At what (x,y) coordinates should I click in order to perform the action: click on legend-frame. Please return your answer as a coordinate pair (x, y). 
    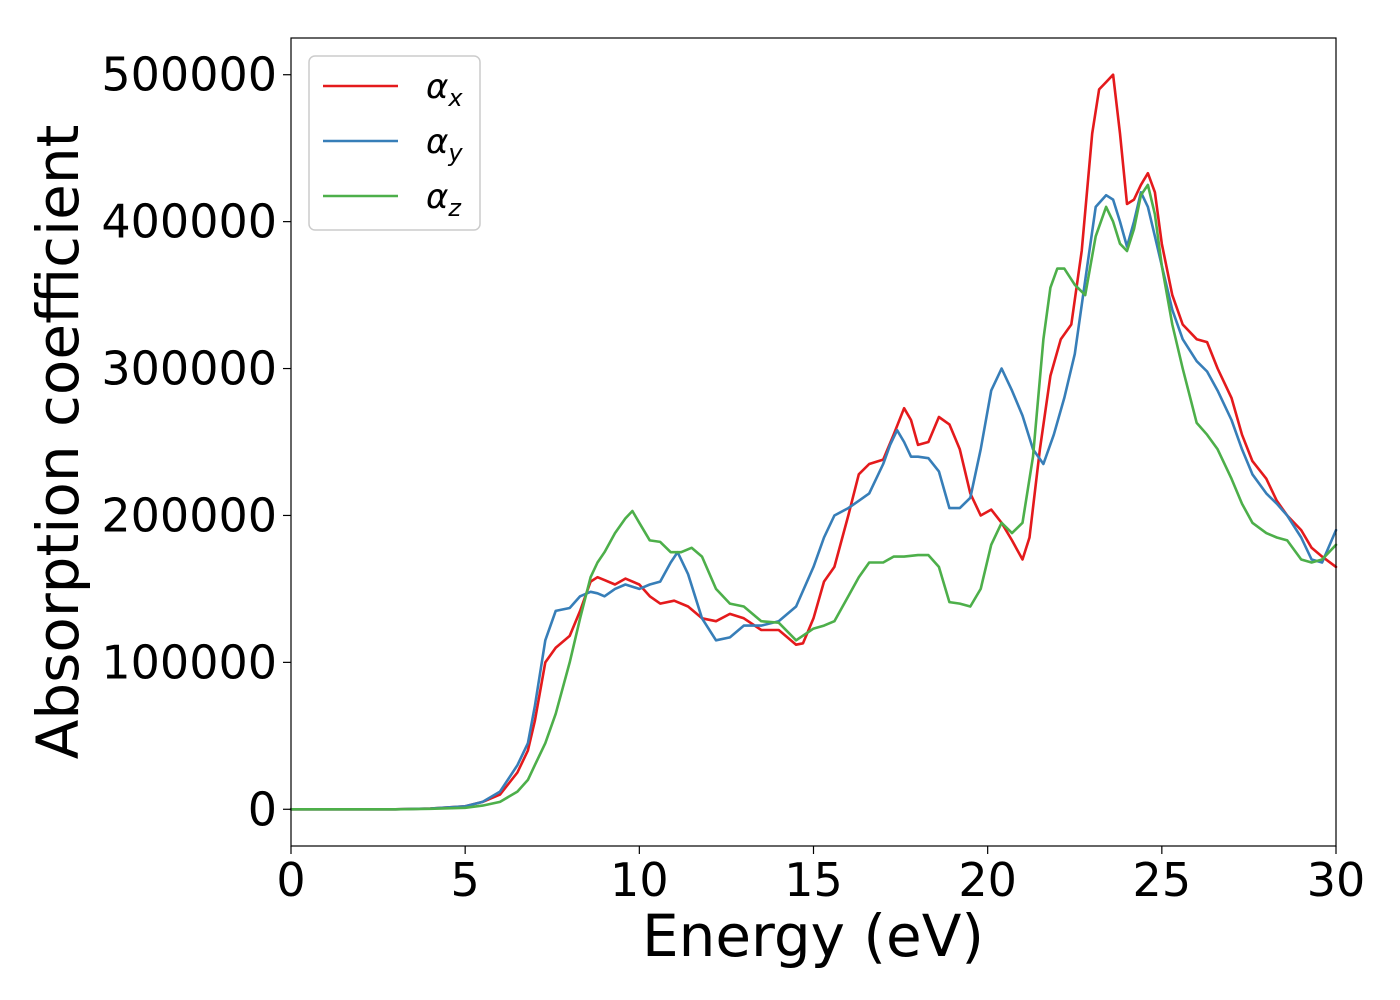
    Looking at the image, I should click on (394, 143).